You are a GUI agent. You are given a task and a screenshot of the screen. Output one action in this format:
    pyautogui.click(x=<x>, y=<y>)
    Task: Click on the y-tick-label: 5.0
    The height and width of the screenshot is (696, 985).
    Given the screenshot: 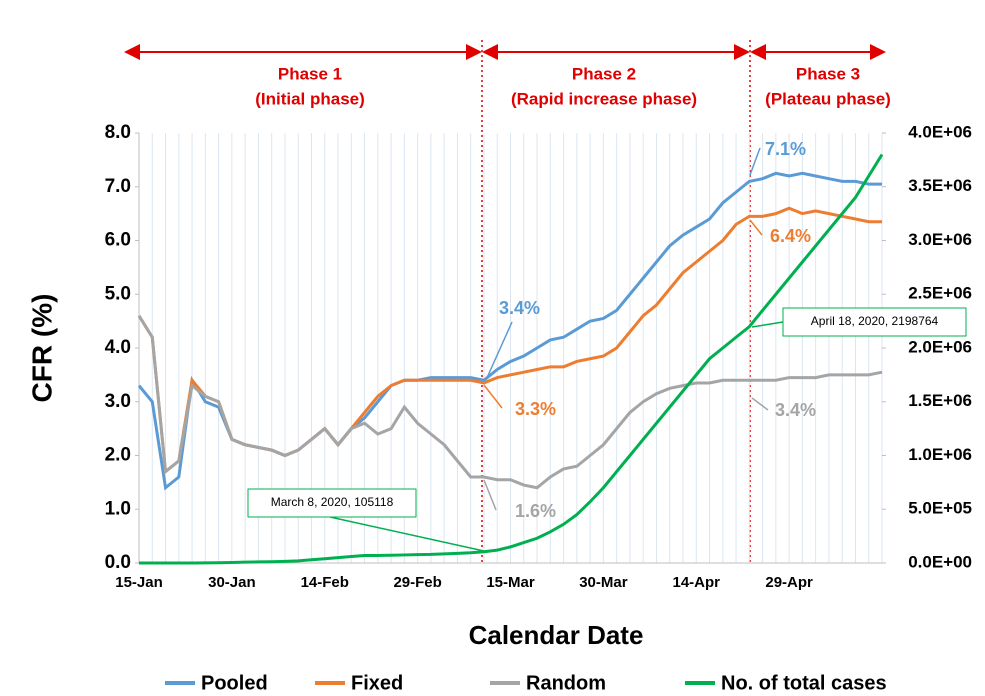 What is the action you would take?
    pyautogui.click(x=118, y=293)
    